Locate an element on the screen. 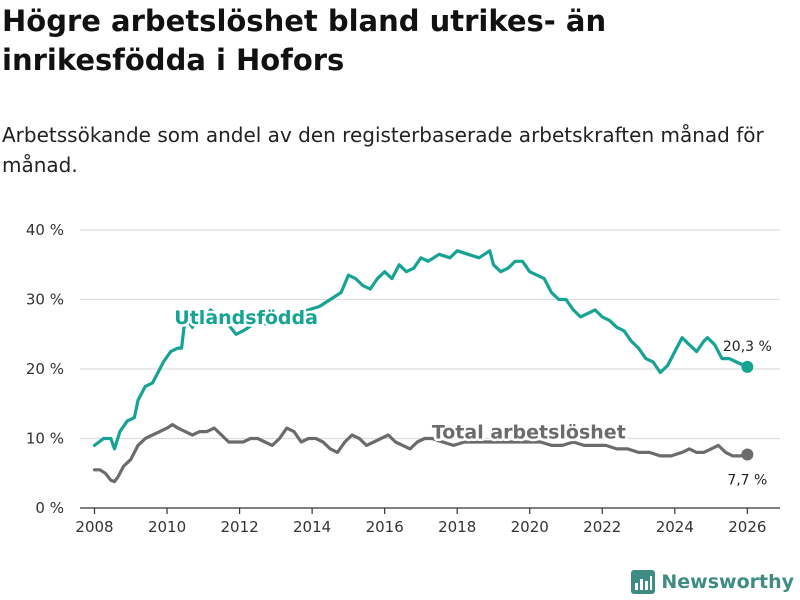 This screenshot has width=800, height=600. x-tick-label: 2026 is located at coordinates (747, 527).